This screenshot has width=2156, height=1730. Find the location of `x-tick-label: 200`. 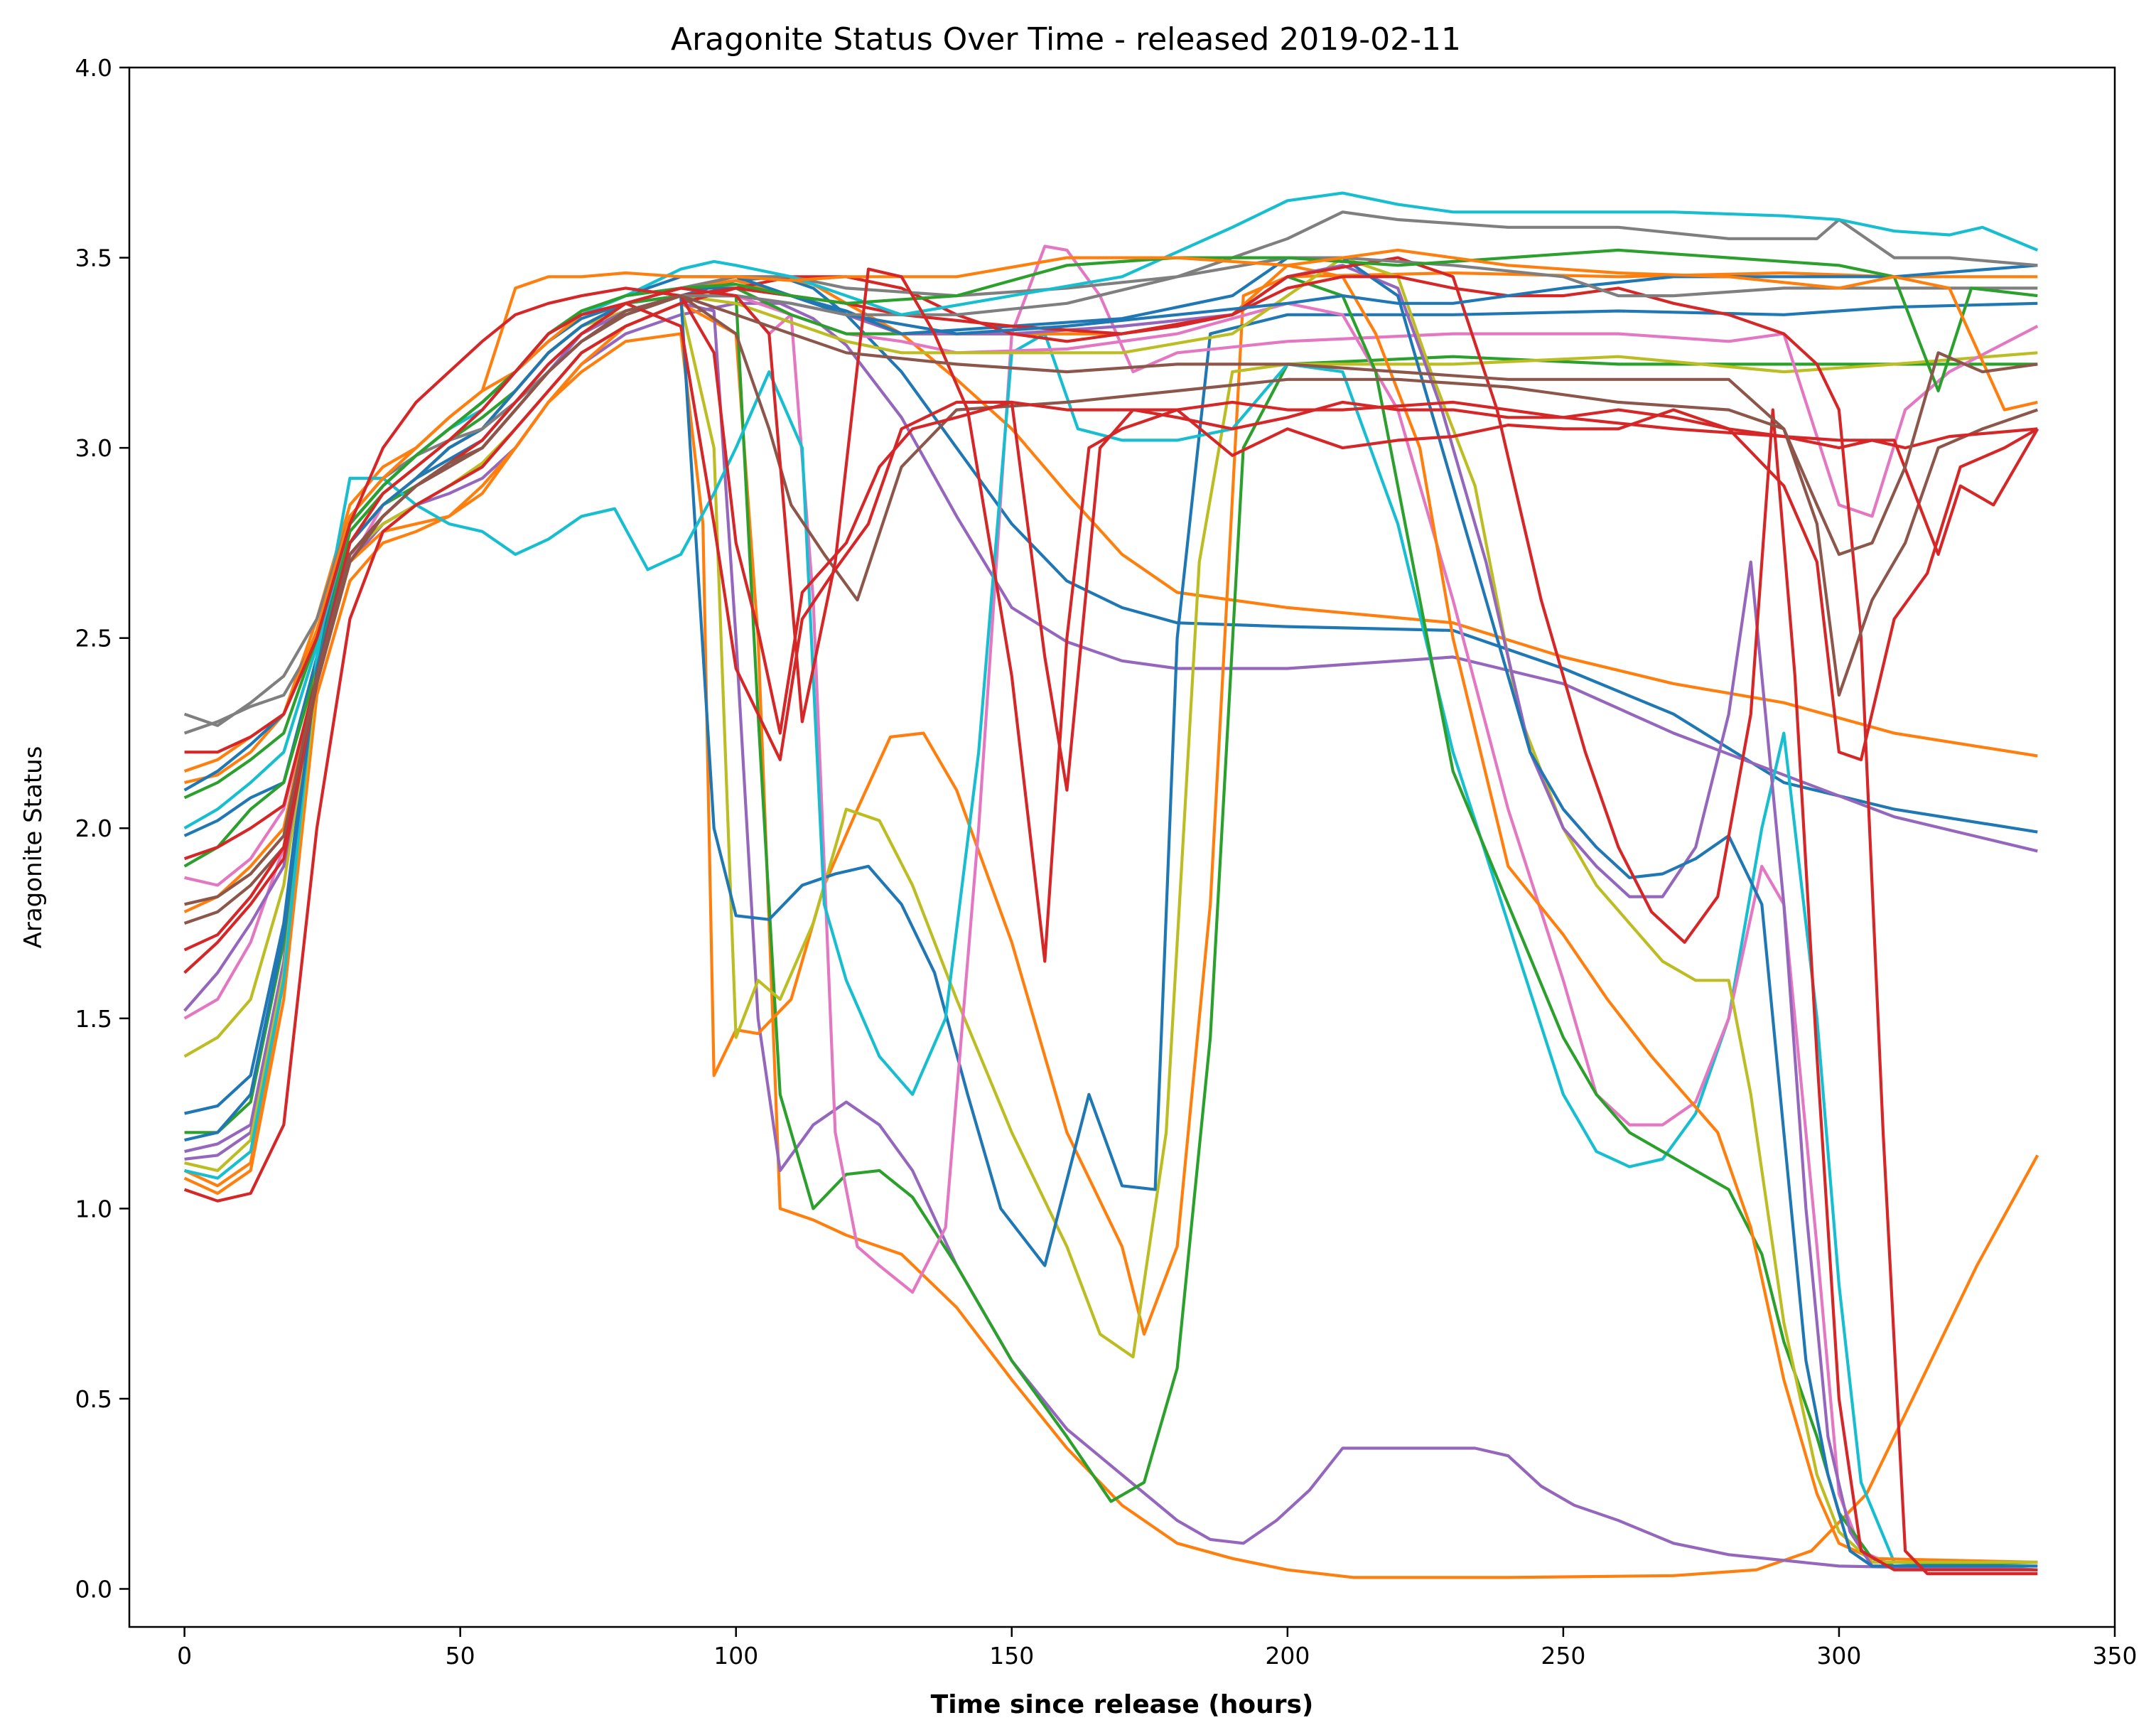

x-tick-label: 200 is located at coordinates (1287, 1656).